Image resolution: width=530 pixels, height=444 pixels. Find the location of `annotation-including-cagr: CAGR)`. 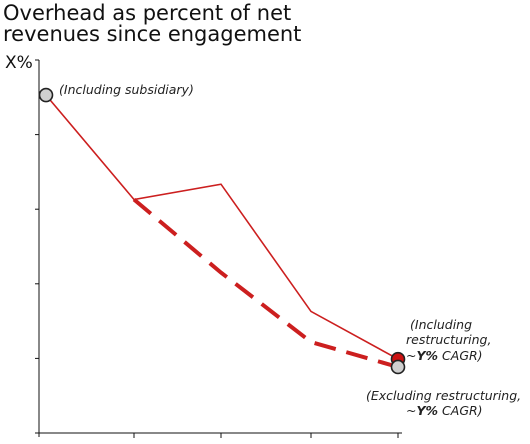

annotation-including-cagr: CAGR) is located at coordinates (460, 355).